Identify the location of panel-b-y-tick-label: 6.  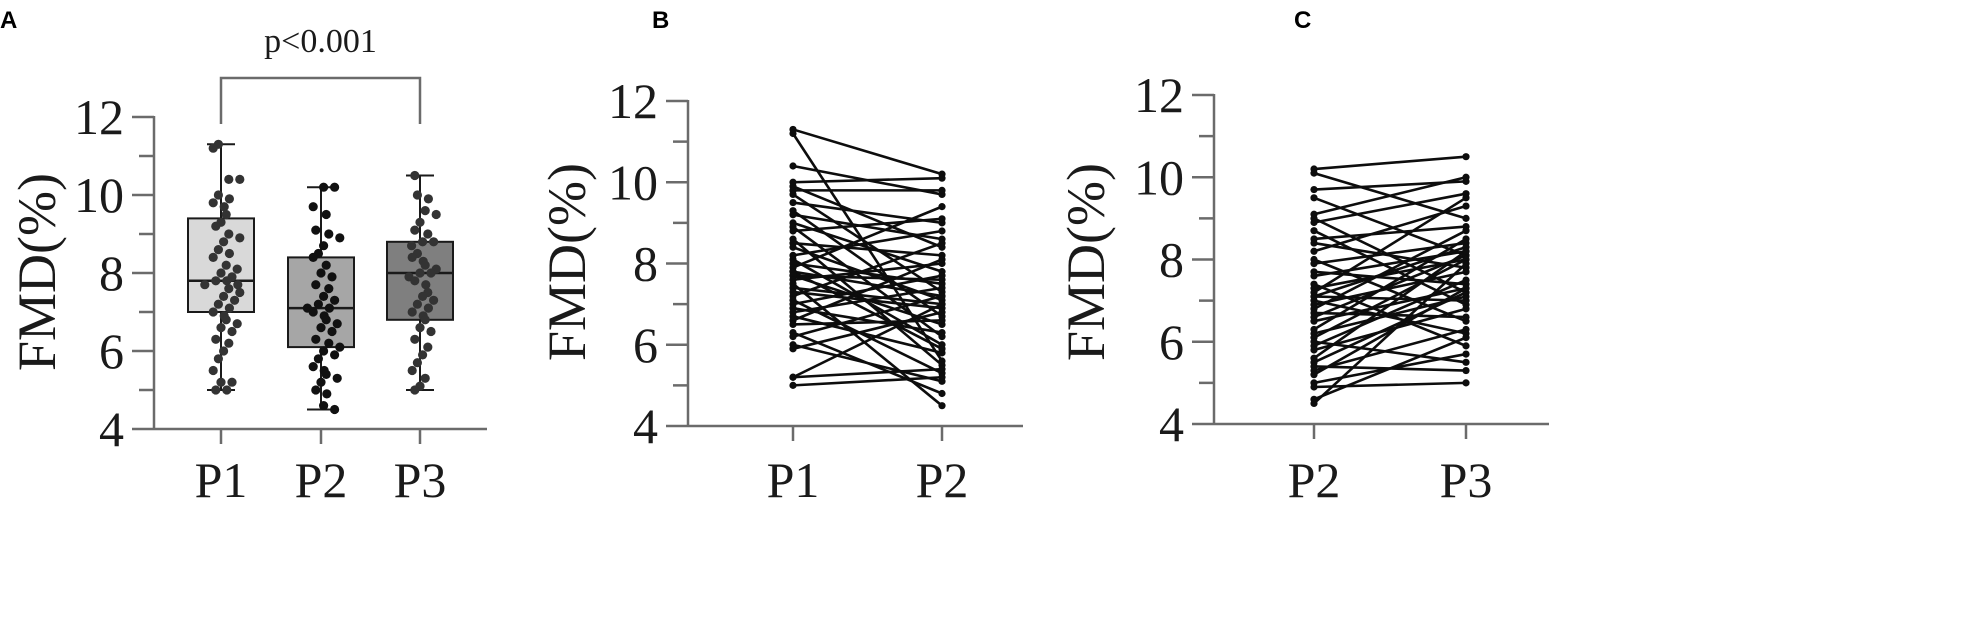
(645, 345).